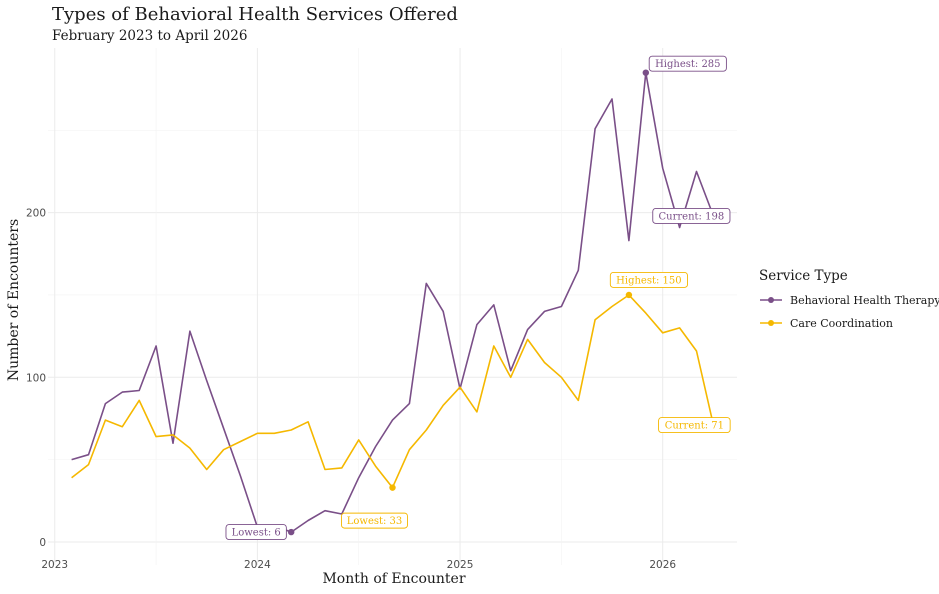 This screenshot has height=594, width=939. What do you see at coordinates (257, 565) in the screenshot?
I see `x-tick-label: 2024` at bounding box center [257, 565].